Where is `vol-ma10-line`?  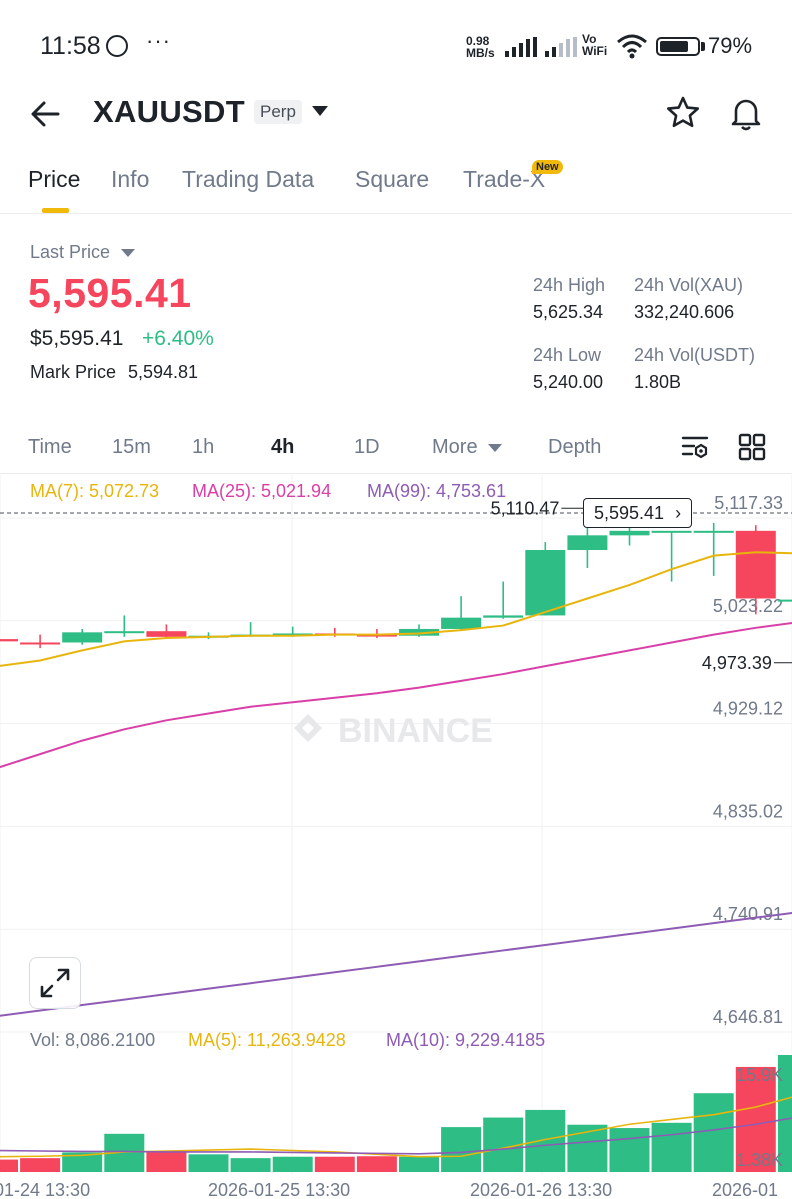
vol-ma10-line is located at coordinates (396, 1136).